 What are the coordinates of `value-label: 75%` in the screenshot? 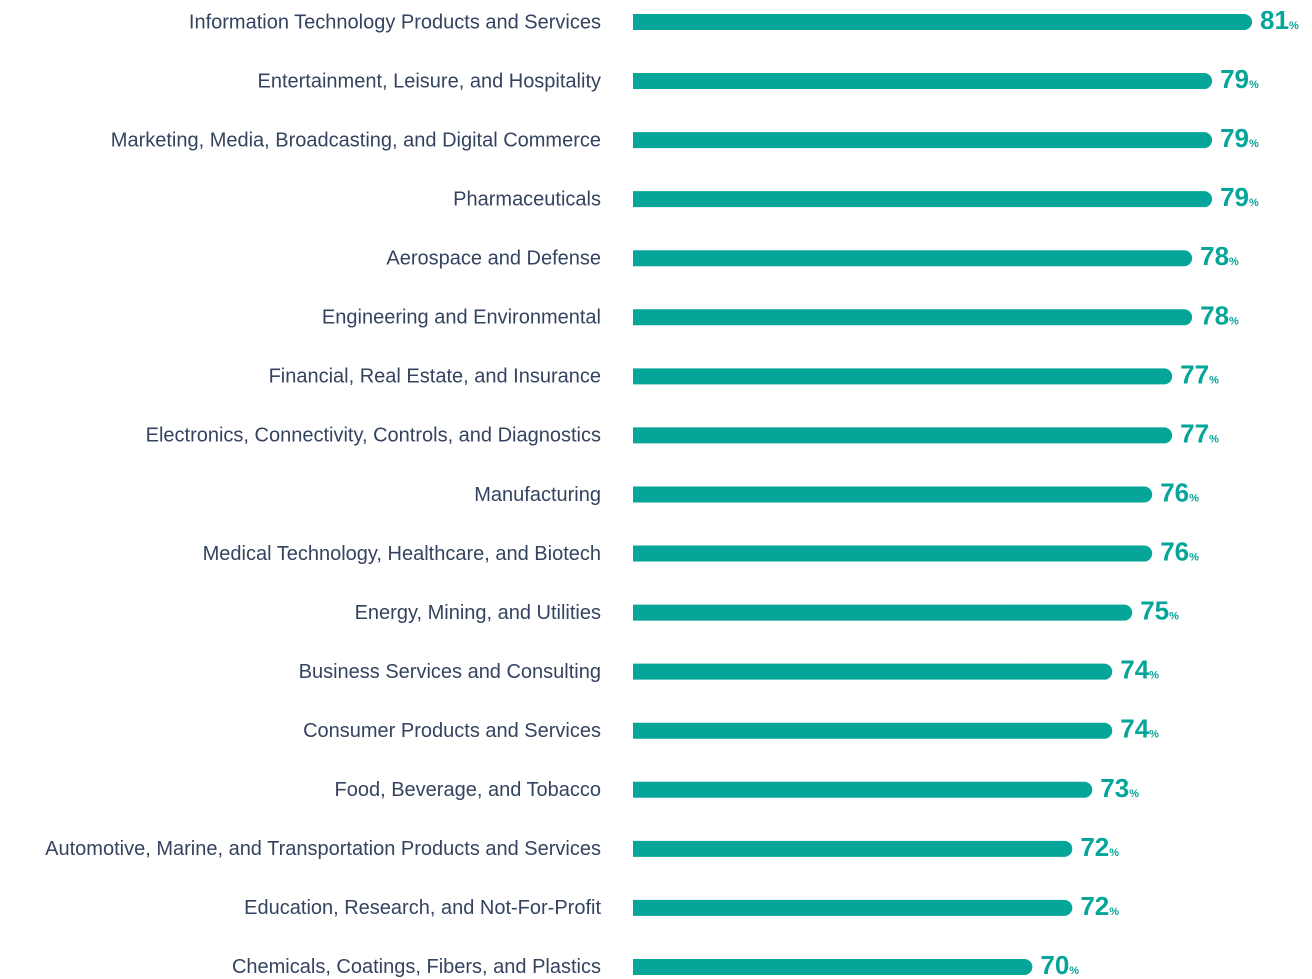 It's located at (1159, 610).